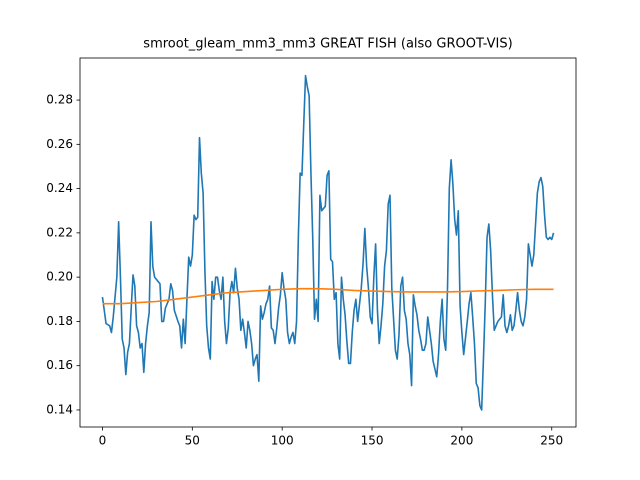 This screenshot has height=480, width=640. I want to click on x-tick-label: 150, so click(372, 441).